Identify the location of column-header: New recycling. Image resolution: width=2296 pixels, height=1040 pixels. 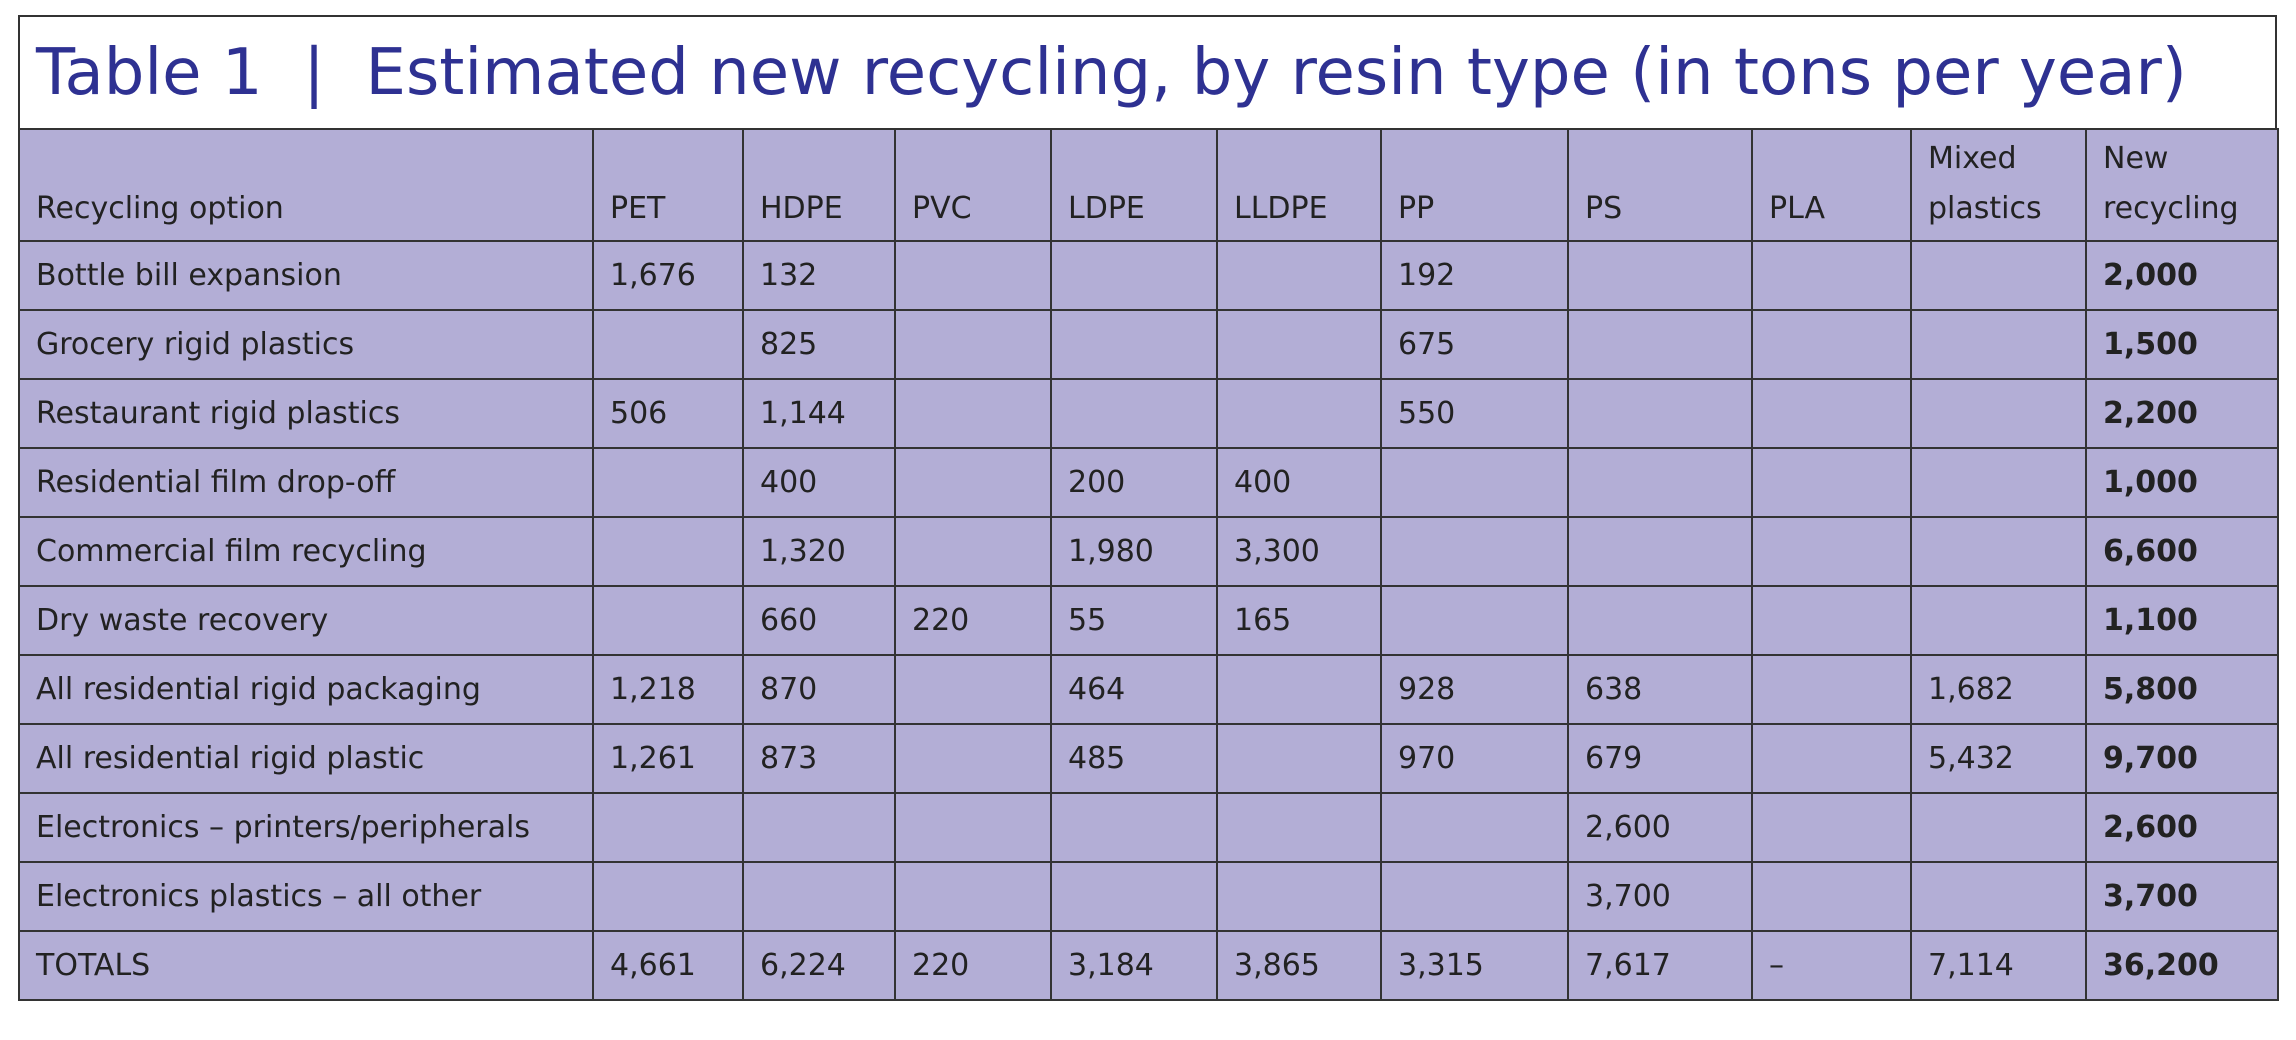
(2182, 185).